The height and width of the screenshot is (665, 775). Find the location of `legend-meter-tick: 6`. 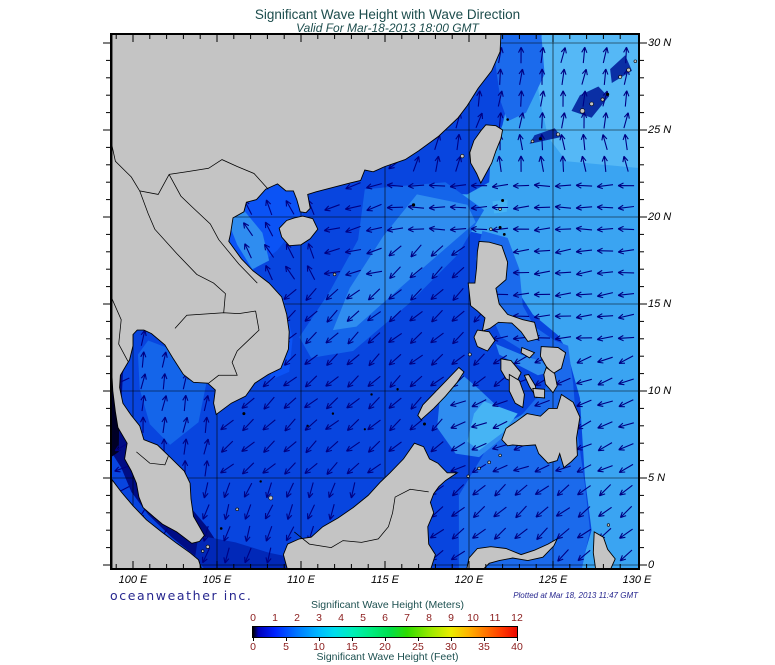

legend-meter-tick: 6 is located at coordinates (385, 618).